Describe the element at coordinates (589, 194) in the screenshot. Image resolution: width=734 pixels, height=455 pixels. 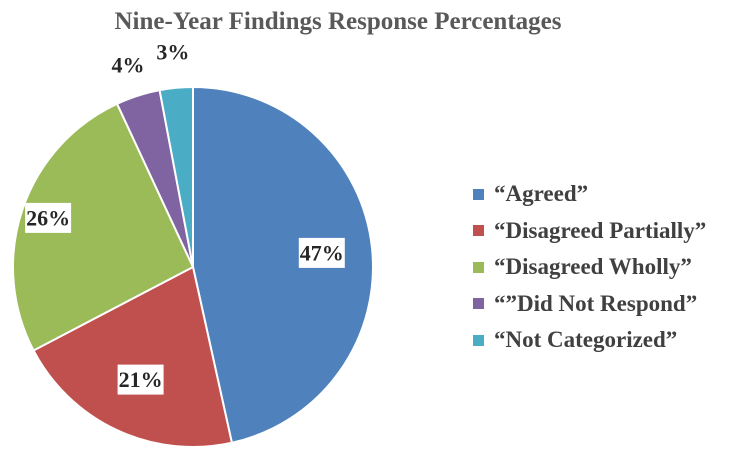
I see `legend-item: “Agreed”` at that location.